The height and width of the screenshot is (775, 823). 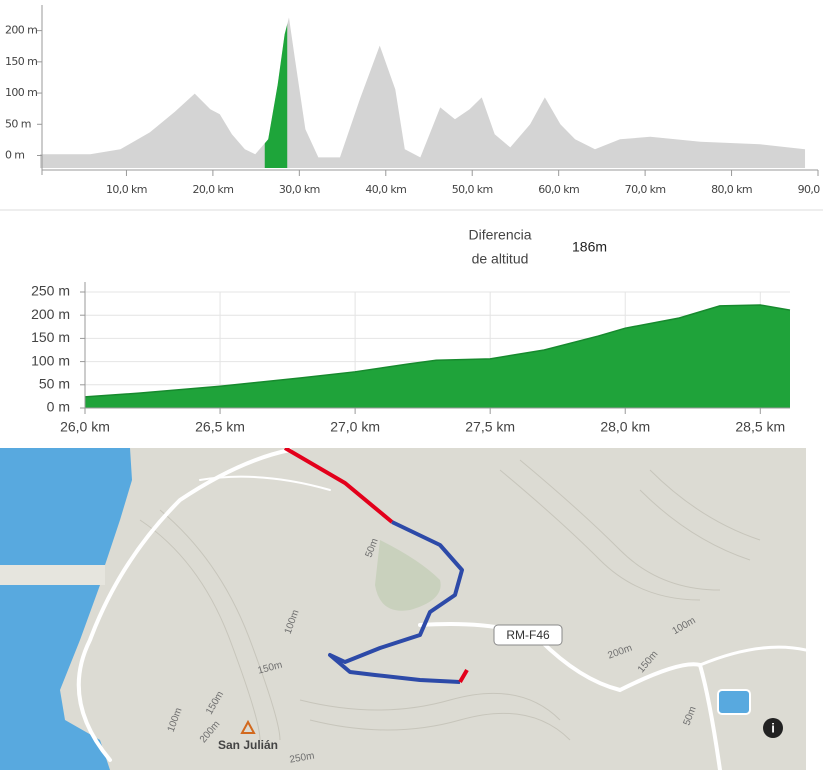 What do you see at coordinates (558, 189) in the screenshot?
I see `x-tick-label: 60,0 km` at bounding box center [558, 189].